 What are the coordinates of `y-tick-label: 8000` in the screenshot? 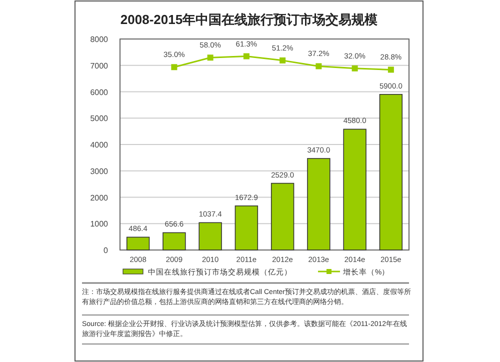 It's located at (99, 39).